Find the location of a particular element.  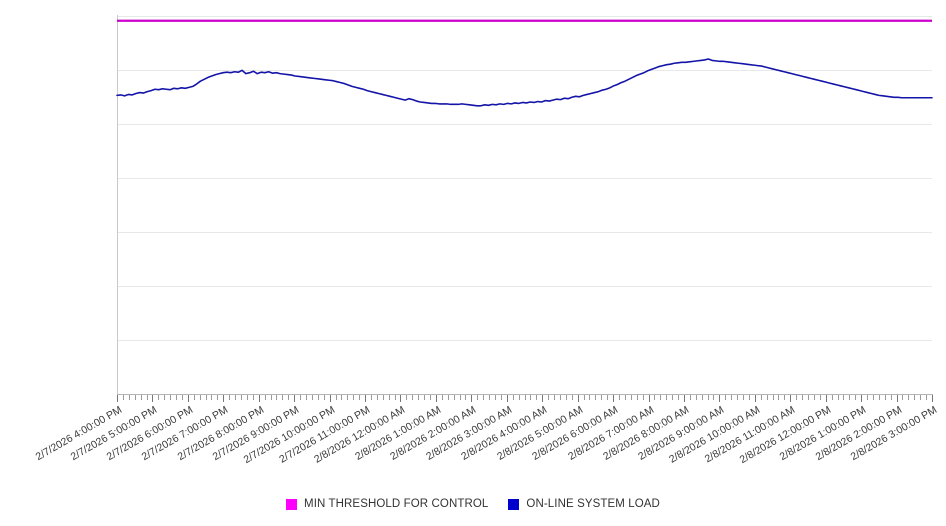

y-axis-line is located at coordinates (117, 205).